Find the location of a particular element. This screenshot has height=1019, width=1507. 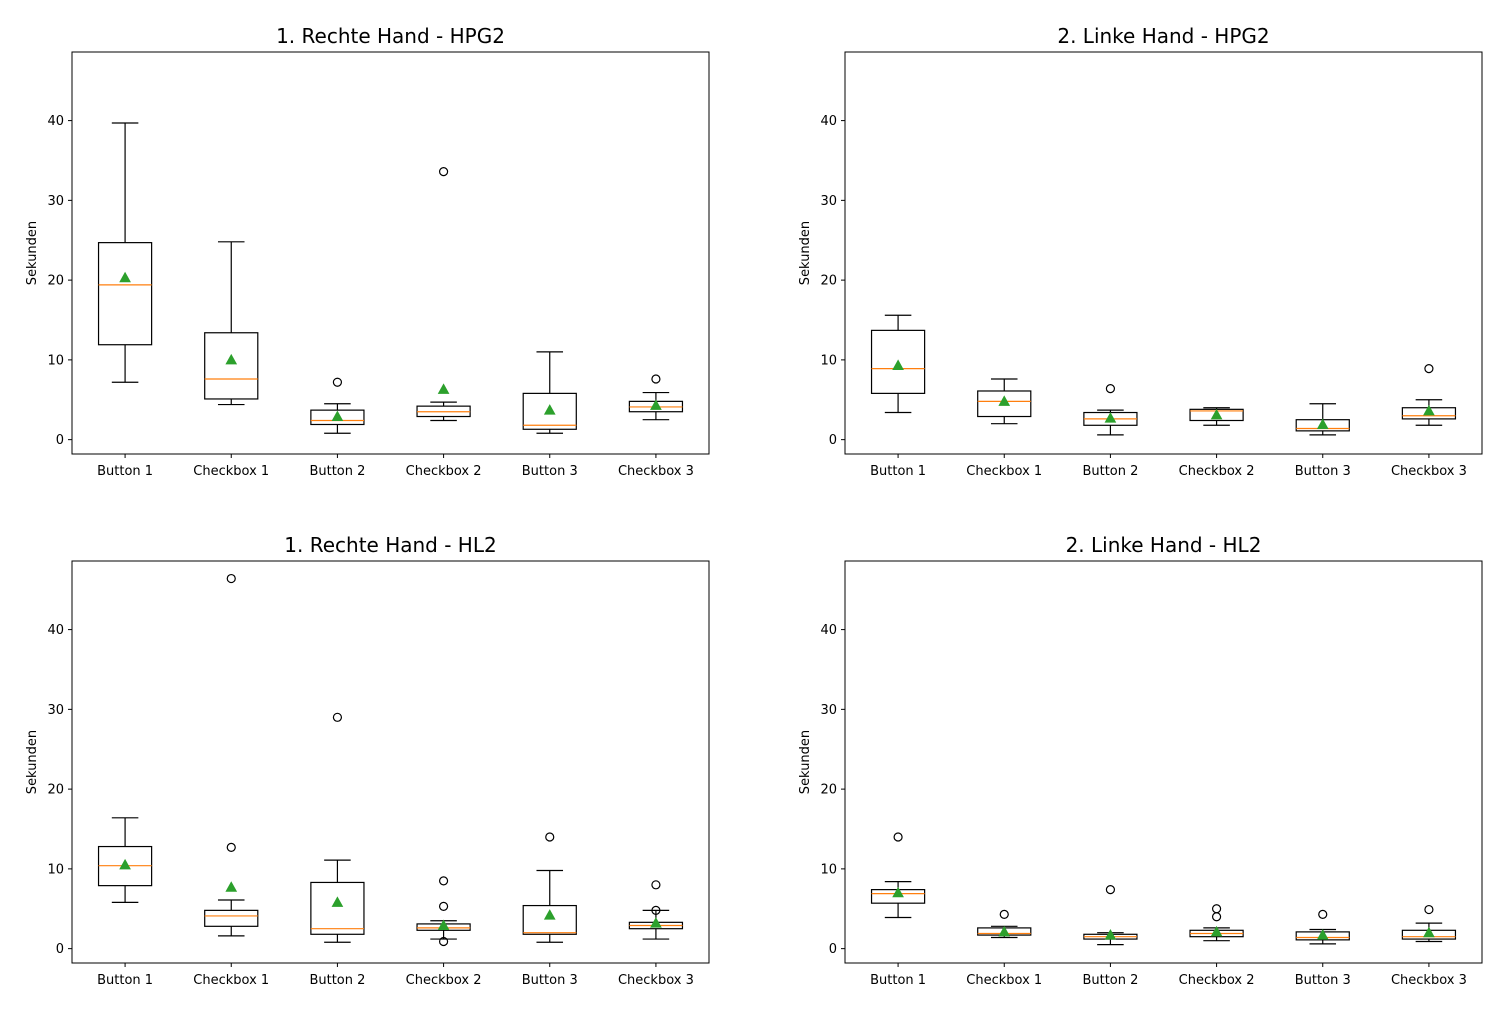

chart-title: 1. Rechte Hand - HL2 is located at coordinates (390, 545).